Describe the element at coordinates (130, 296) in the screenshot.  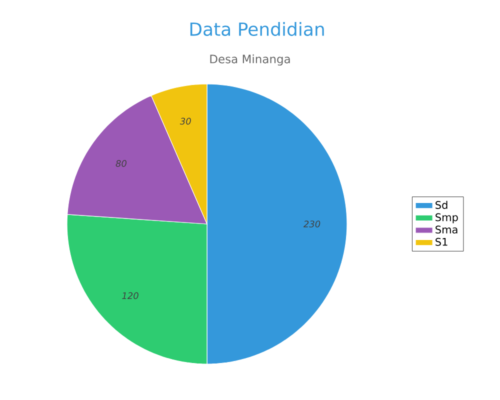
I see `data-label: 120` at that location.